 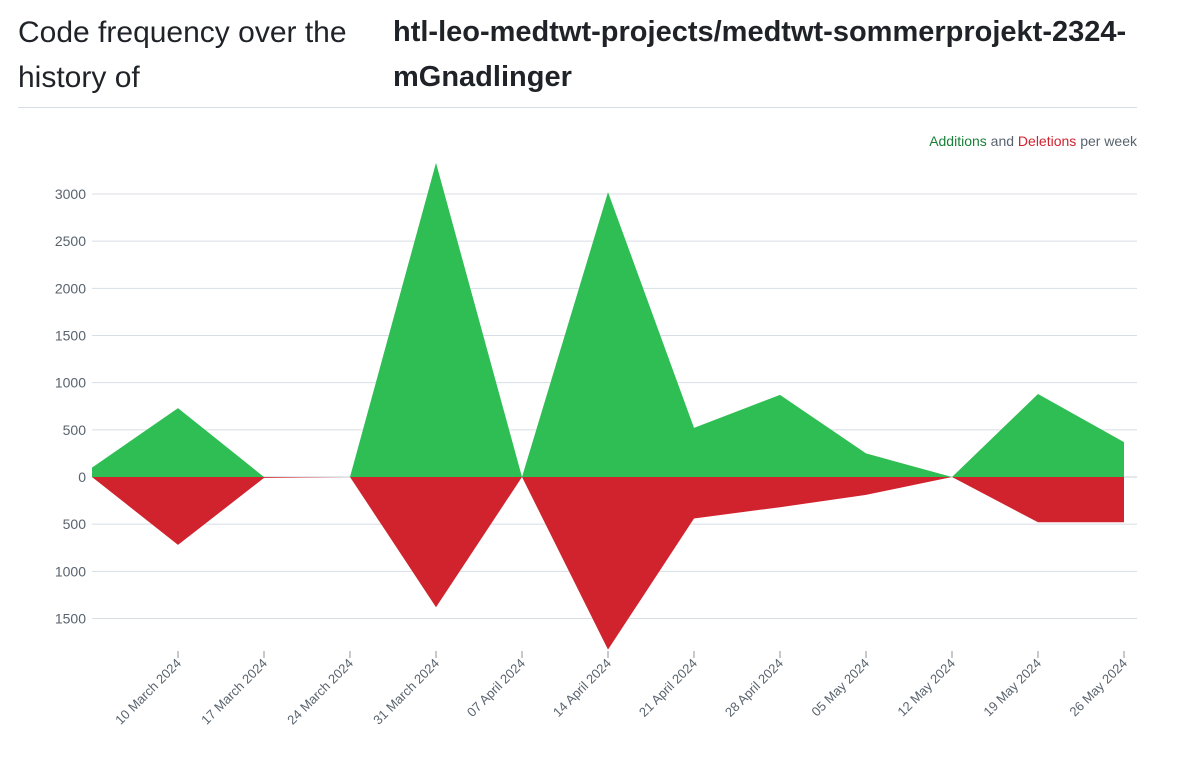 What do you see at coordinates (1012, 688) in the screenshot?
I see `x-tick-label: 19 May 2024` at bounding box center [1012, 688].